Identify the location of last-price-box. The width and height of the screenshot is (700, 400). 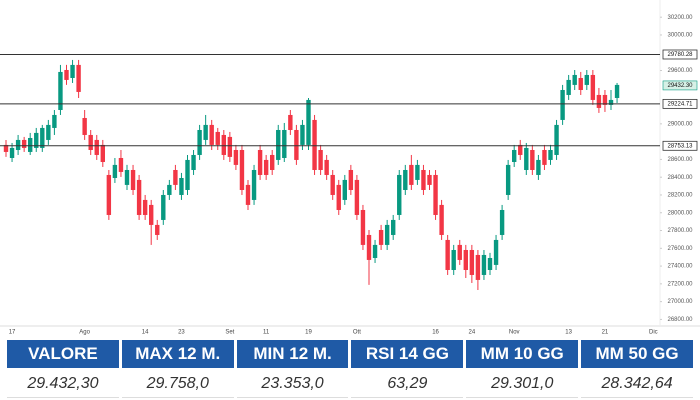
(680, 85).